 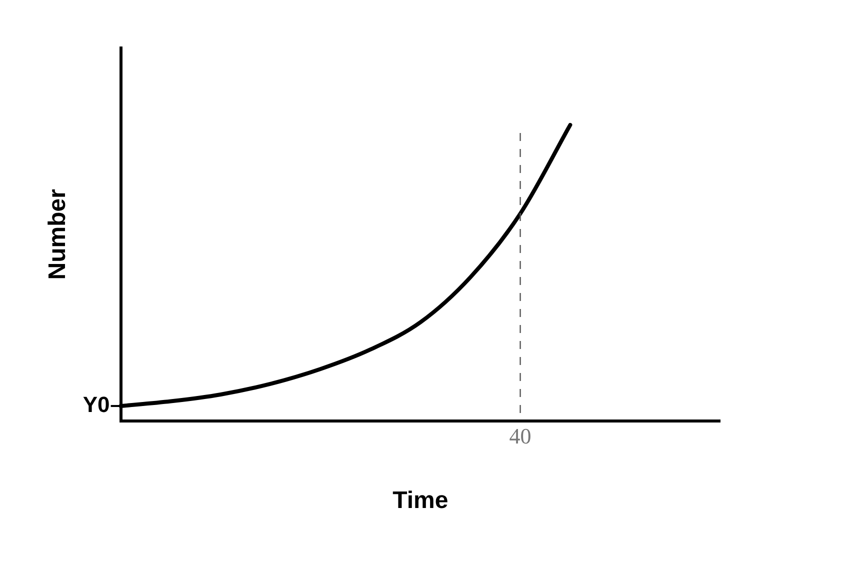 I want to click on y-axis-title: Number, so click(x=58, y=234).